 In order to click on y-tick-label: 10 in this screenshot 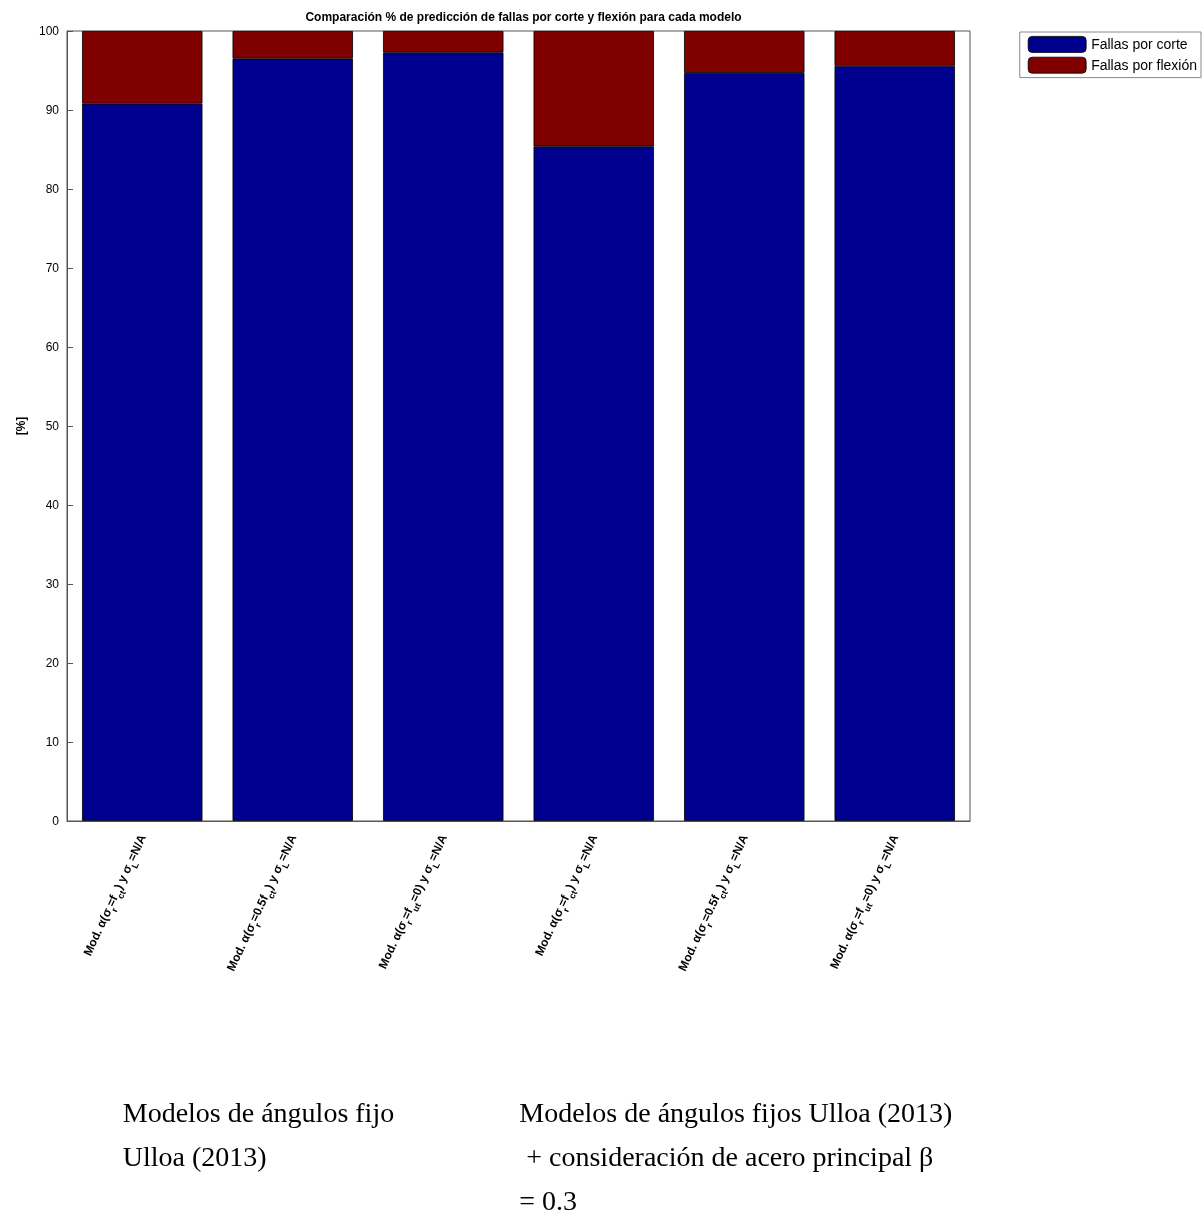, I will do `click(52, 742)`.